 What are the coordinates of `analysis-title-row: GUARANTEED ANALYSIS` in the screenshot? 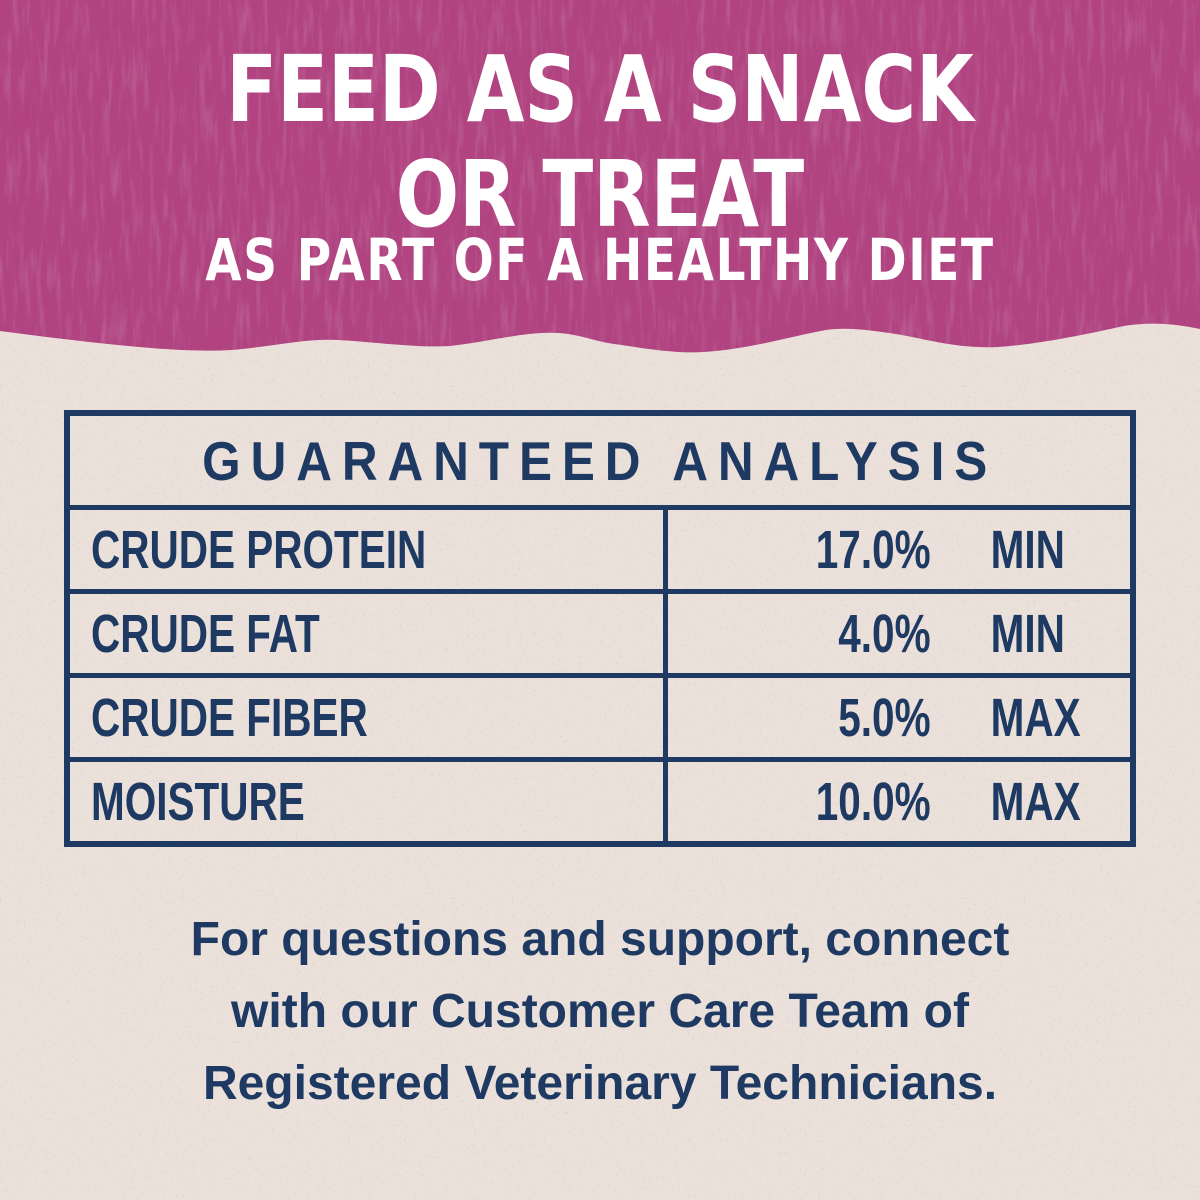 It's located at (600, 460).